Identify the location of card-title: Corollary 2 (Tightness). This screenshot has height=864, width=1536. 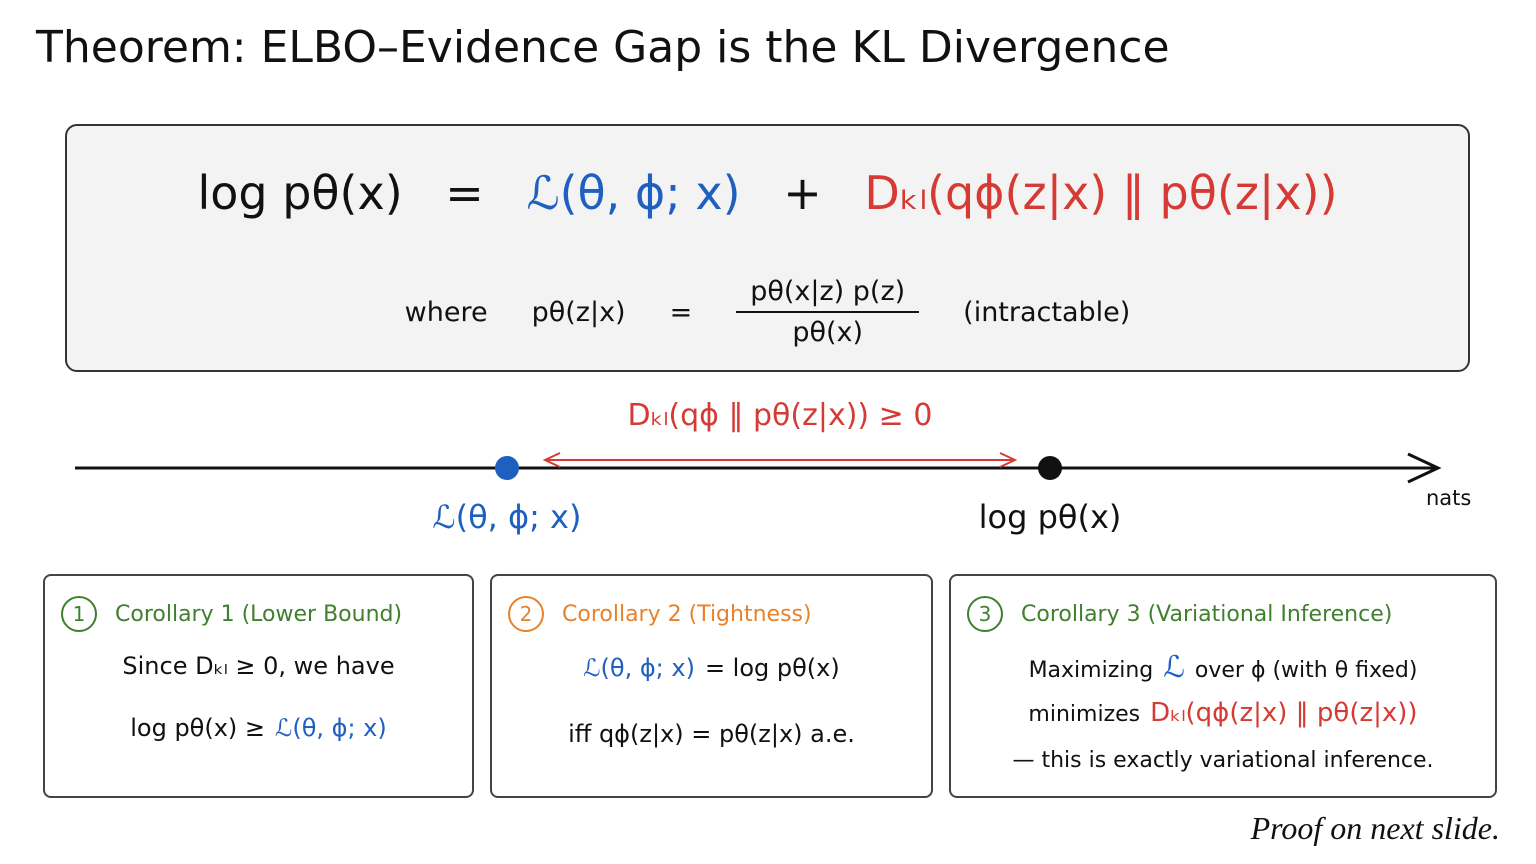
(687, 614).